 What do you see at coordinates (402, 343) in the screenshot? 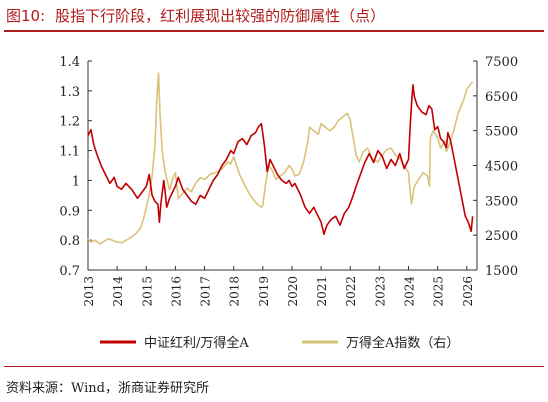
I see `legend-label: 万得全A指数（右）` at bounding box center [402, 343].